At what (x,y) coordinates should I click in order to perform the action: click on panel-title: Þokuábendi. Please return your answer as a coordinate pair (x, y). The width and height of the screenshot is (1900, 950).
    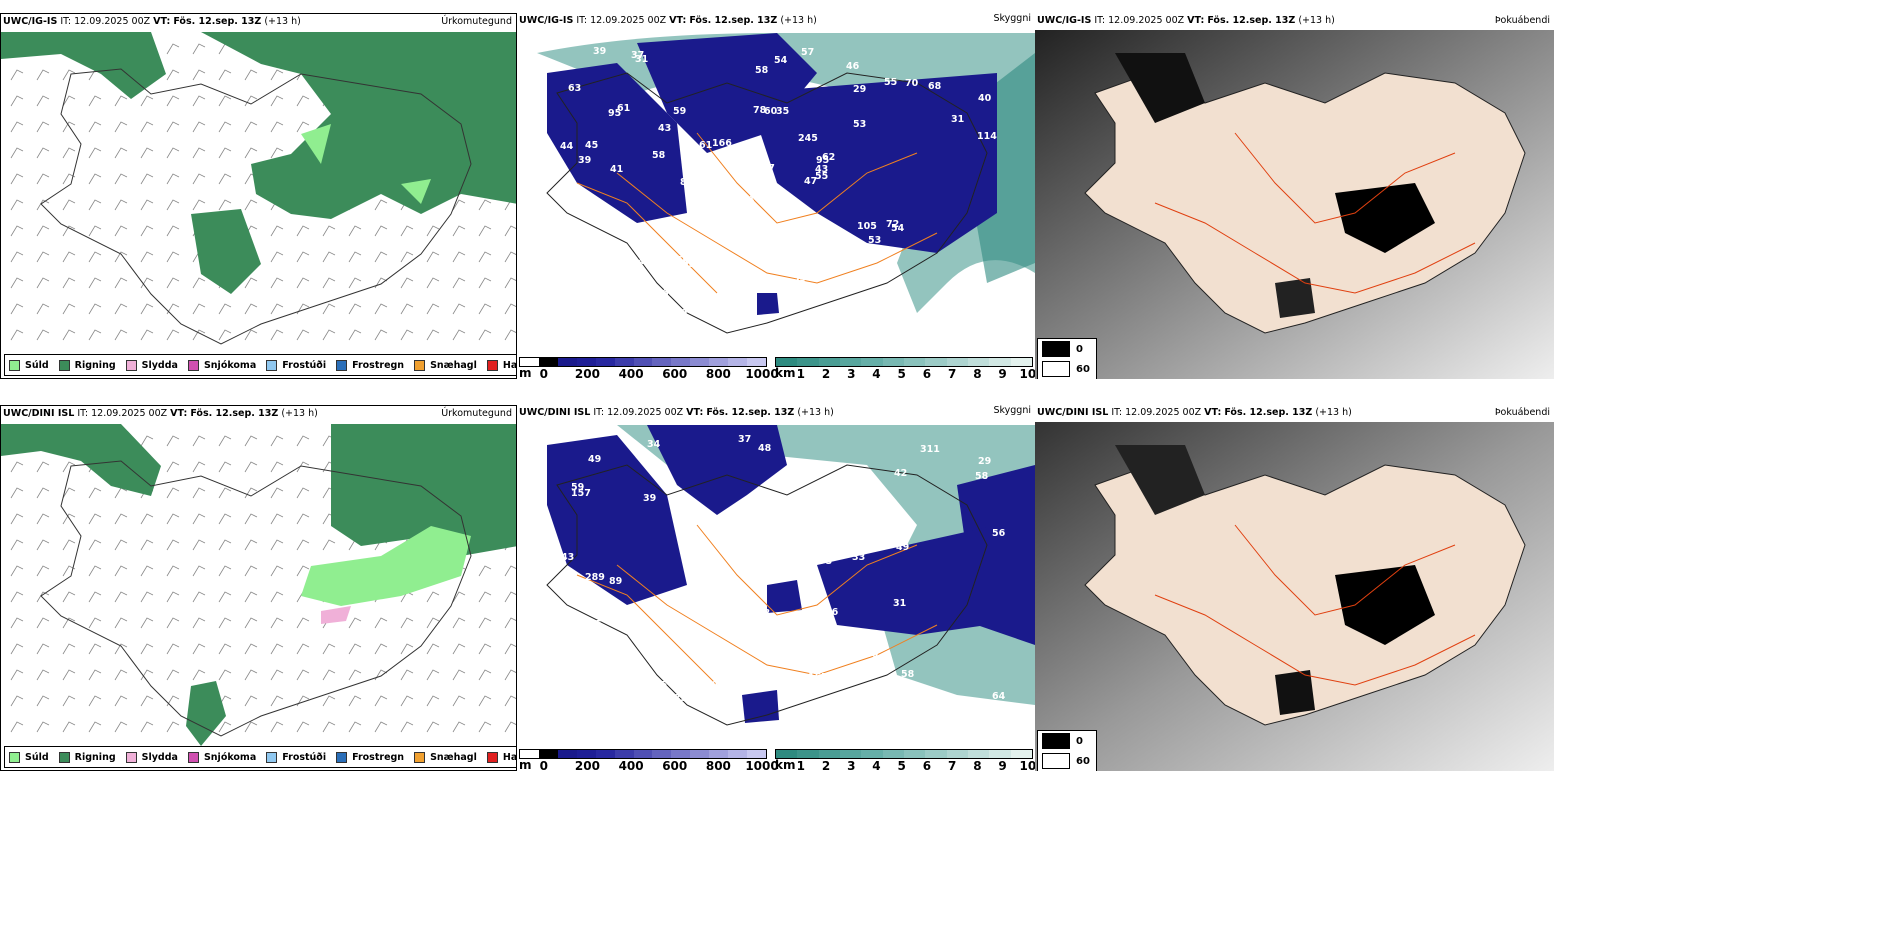
    Looking at the image, I should click on (1522, 412).